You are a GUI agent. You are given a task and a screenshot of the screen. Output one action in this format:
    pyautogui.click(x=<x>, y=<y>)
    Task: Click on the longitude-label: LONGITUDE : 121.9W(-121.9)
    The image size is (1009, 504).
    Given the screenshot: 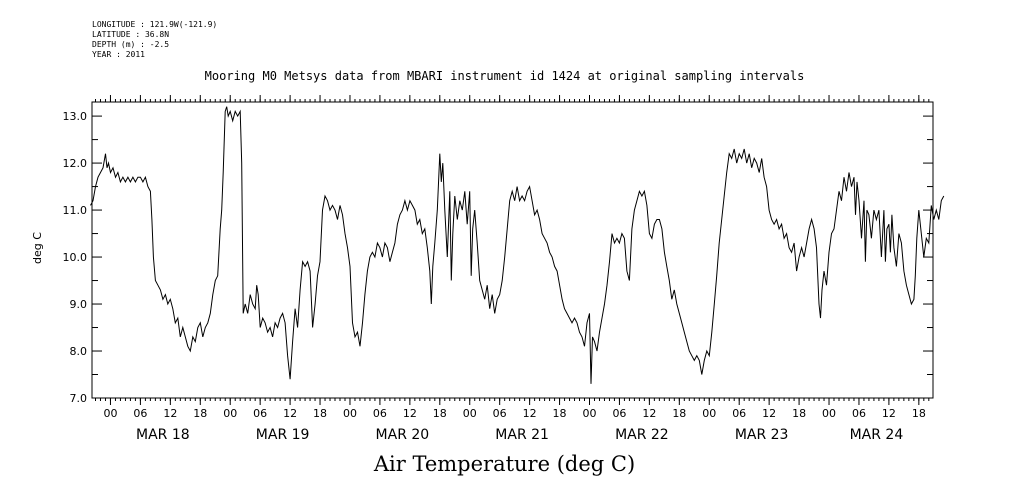 What is the action you would take?
    pyautogui.click(x=155, y=24)
    